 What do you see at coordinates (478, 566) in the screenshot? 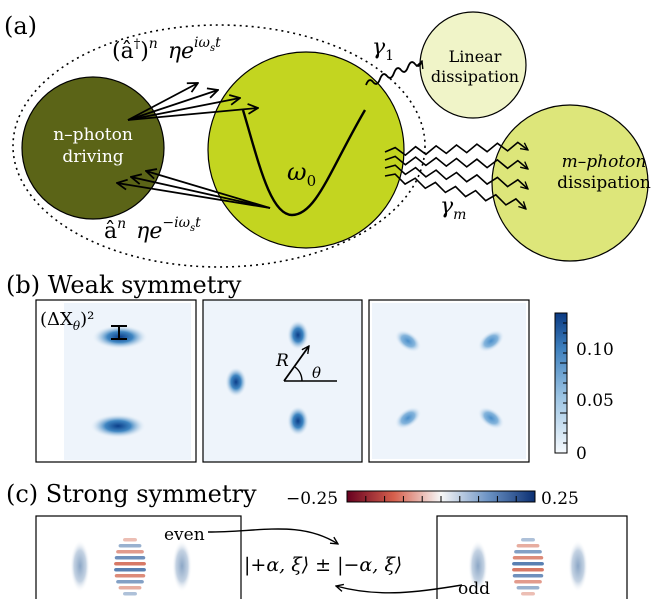
I see `odd-left-lobe` at bounding box center [478, 566].